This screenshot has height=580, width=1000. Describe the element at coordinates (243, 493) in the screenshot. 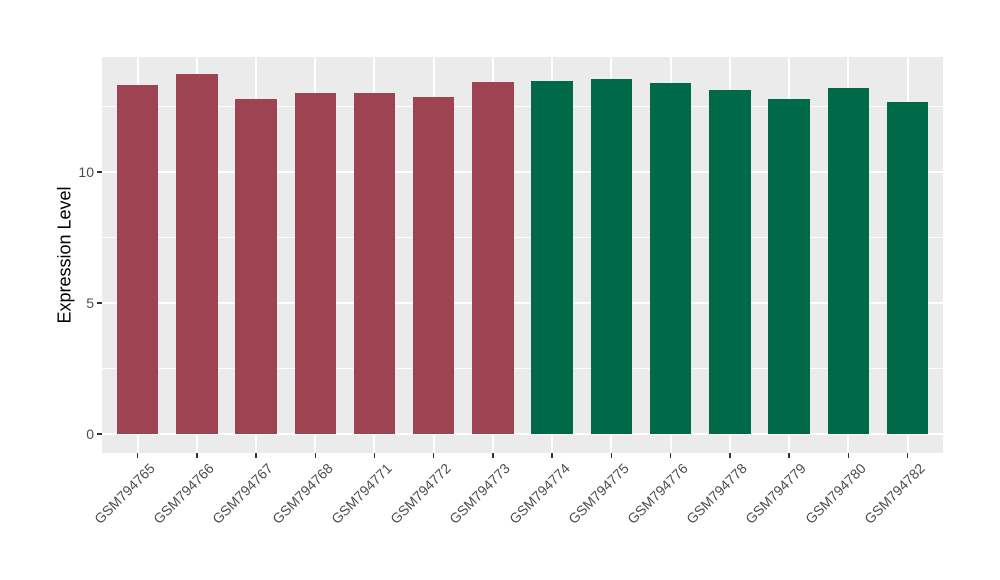

I see `x-tick-label: GSM794767` at that location.